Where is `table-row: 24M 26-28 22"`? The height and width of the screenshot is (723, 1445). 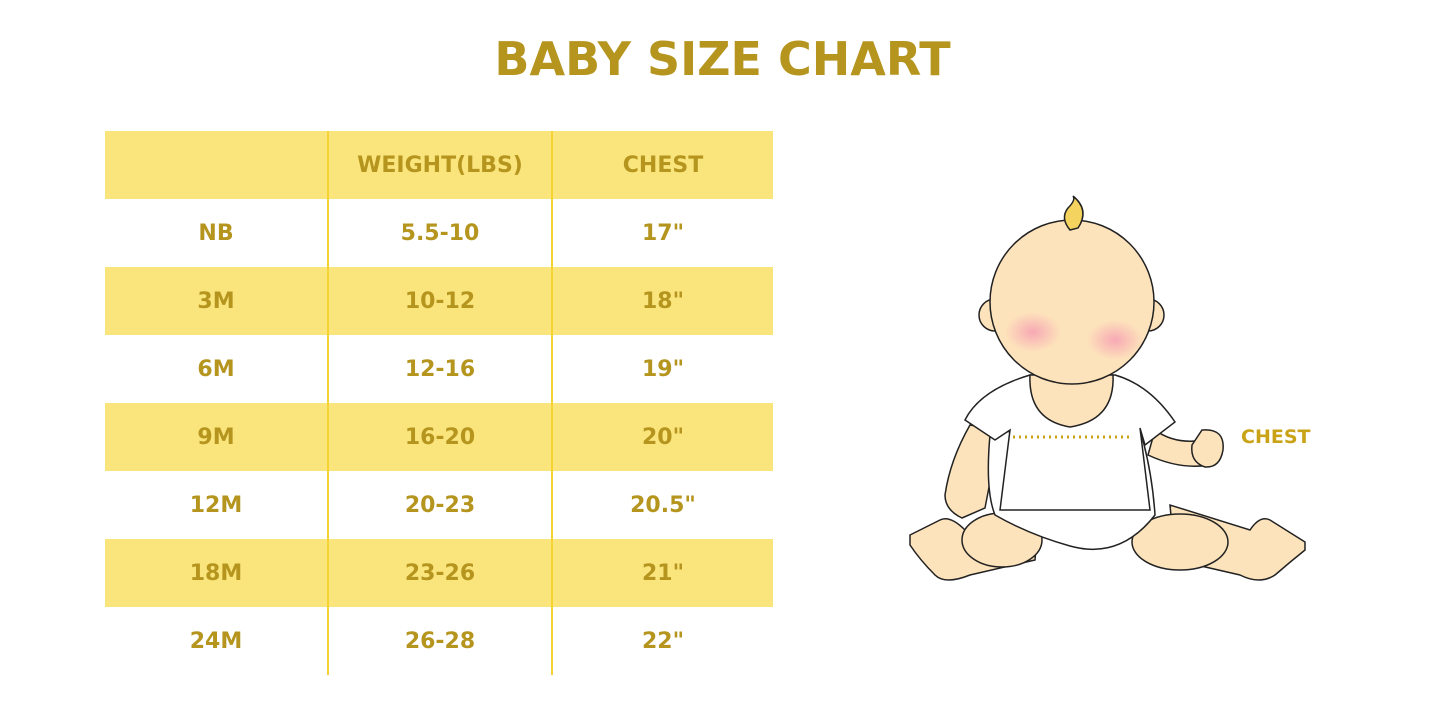
table-row: 24M 26-28 22" is located at coordinates (439, 641).